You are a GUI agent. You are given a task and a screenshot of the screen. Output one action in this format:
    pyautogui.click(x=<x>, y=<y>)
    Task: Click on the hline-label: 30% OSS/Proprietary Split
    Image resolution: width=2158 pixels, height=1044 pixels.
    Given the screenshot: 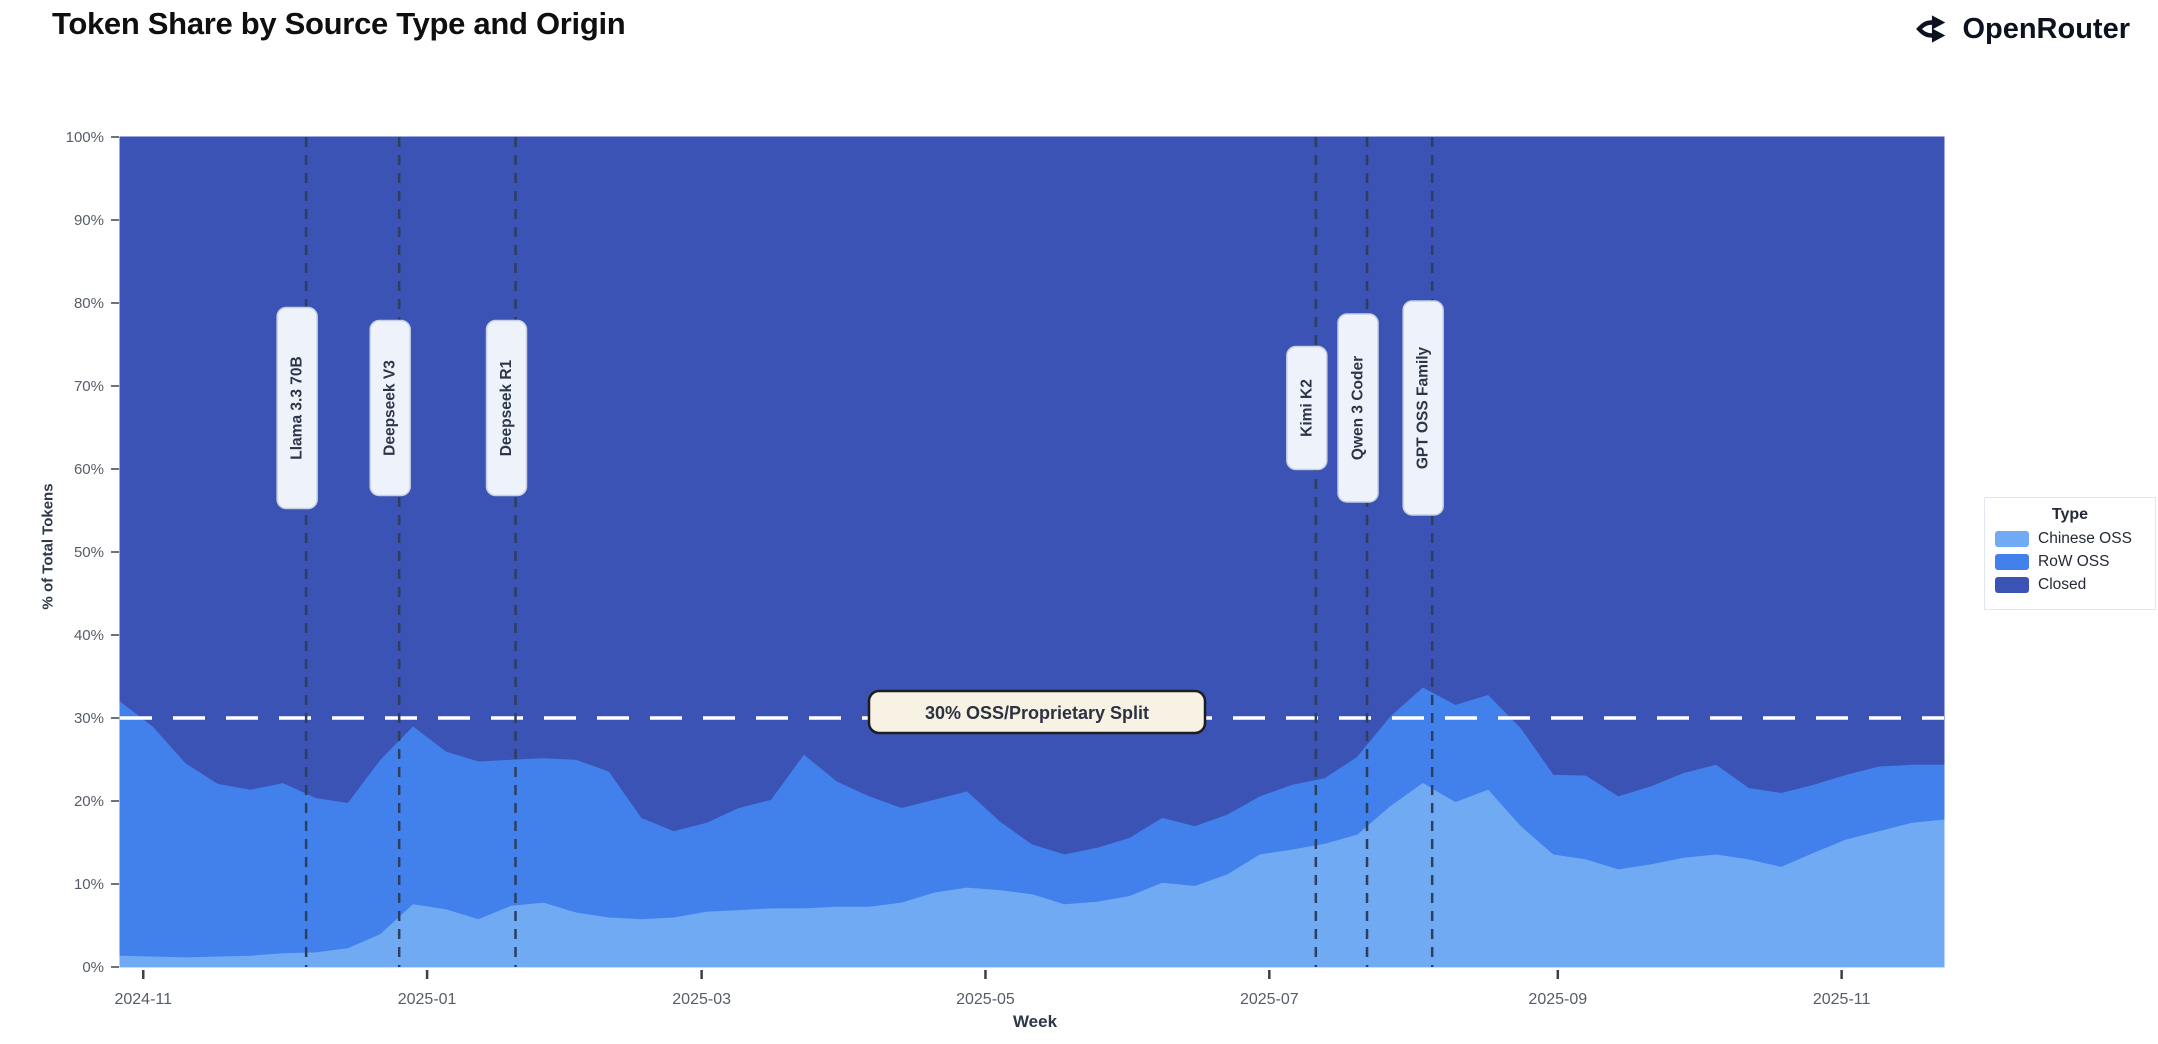 What is the action you would take?
    pyautogui.click(x=1037, y=712)
    